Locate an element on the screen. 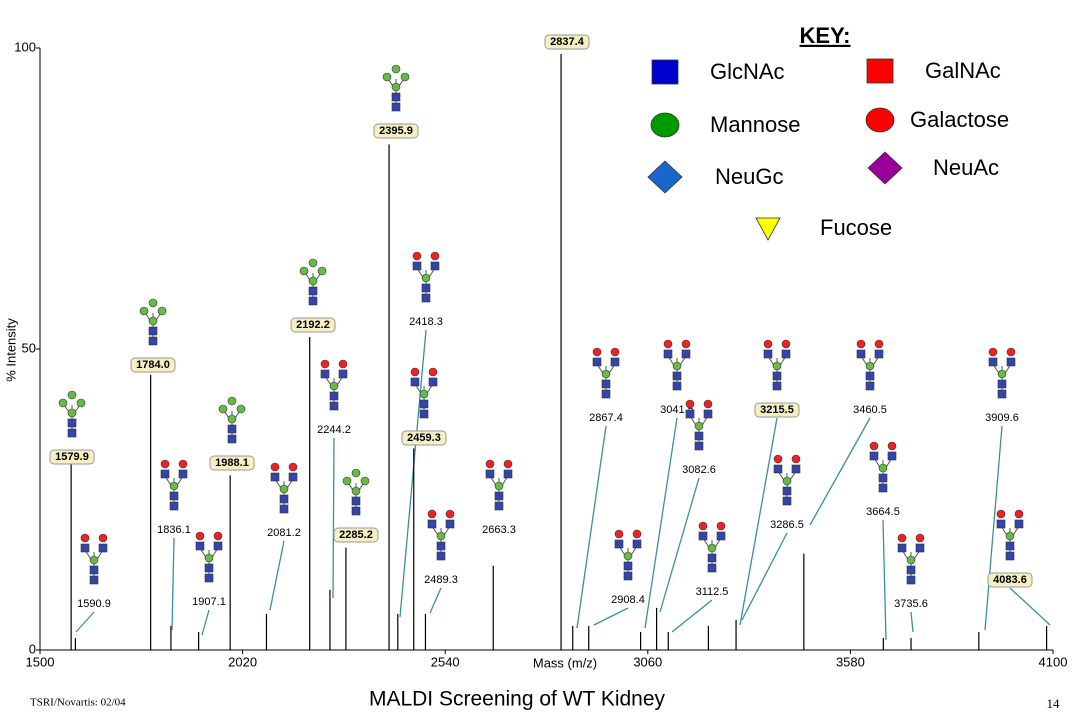 Image resolution: width=1080 pixels, height=720 pixels. peak-label: 2489.3 is located at coordinates (441, 580).